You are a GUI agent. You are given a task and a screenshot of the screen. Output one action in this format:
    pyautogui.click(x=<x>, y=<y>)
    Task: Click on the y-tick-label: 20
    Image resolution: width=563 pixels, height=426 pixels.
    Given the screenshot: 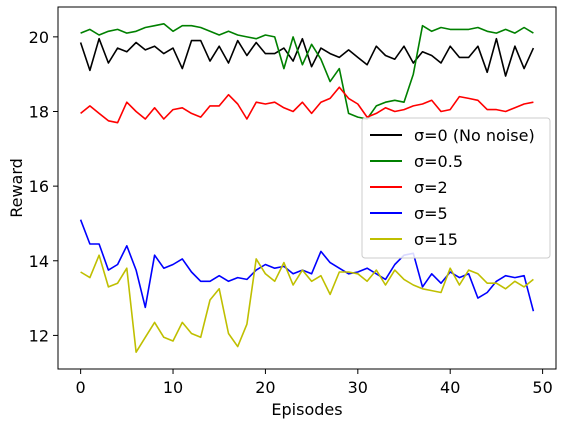 What is the action you would take?
    pyautogui.click(x=39, y=37)
    